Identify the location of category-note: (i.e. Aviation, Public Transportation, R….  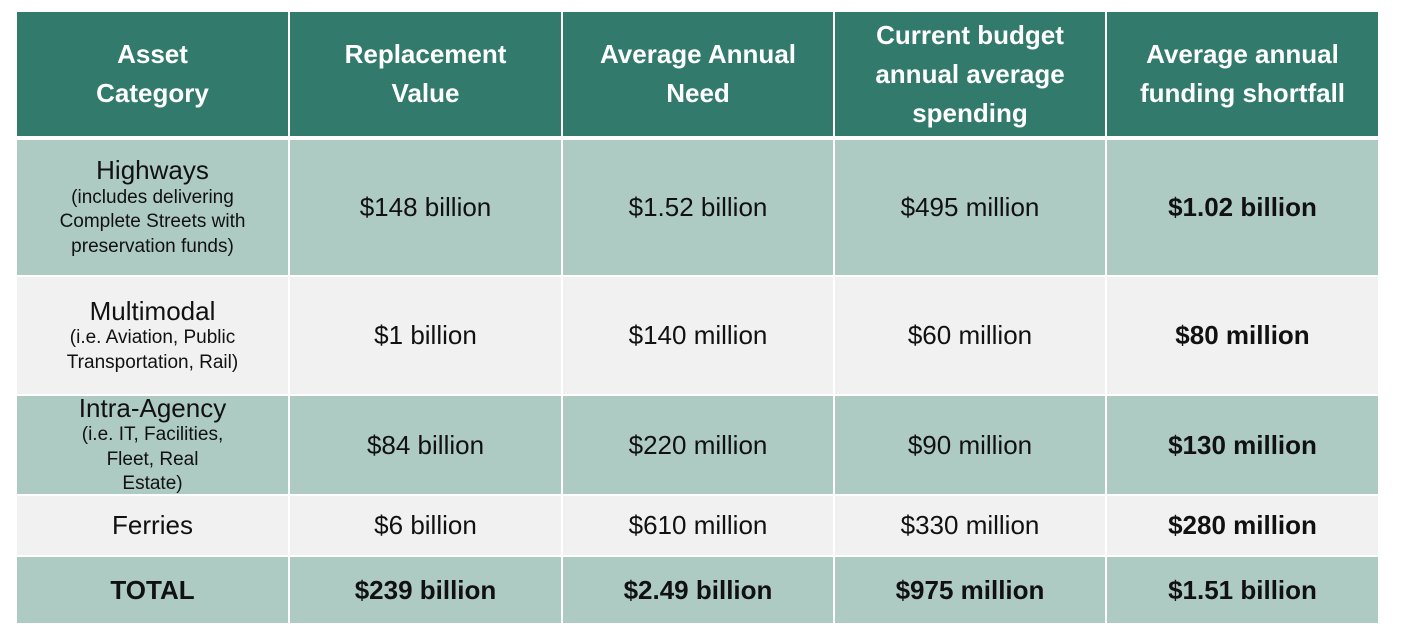
(152, 349).